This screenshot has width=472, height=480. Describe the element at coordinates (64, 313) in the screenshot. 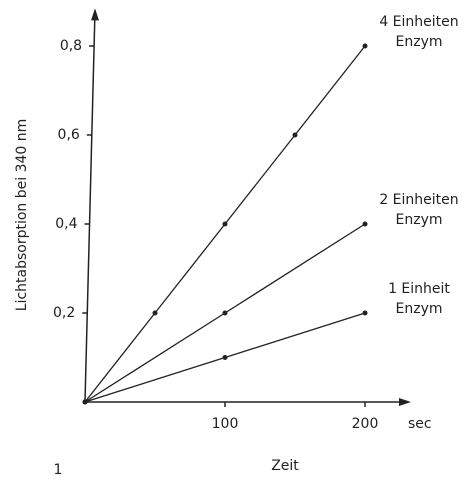

I see `y-tick-label: 0,2` at that location.